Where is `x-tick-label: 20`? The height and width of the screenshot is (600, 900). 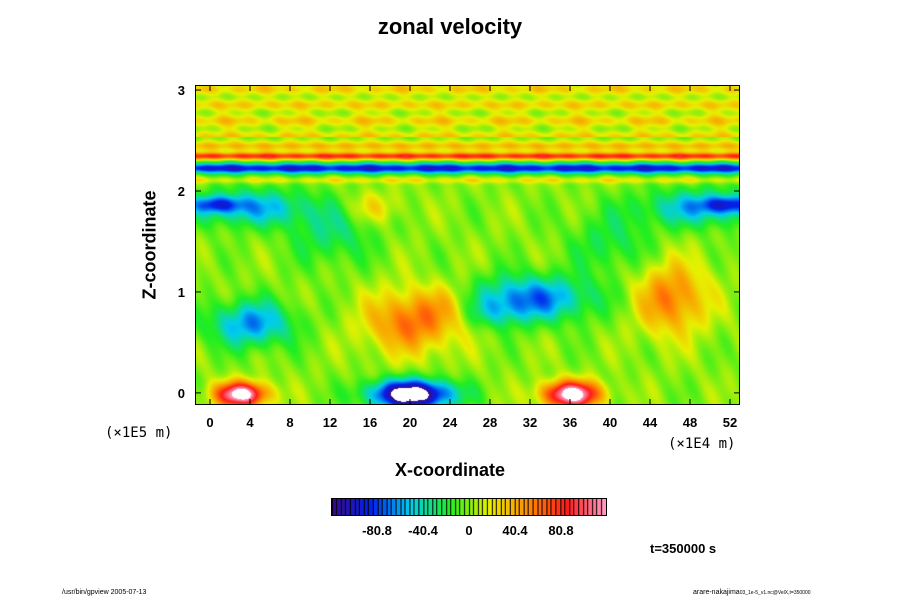 x-tick-label: 20 is located at coordinates (410, 422).